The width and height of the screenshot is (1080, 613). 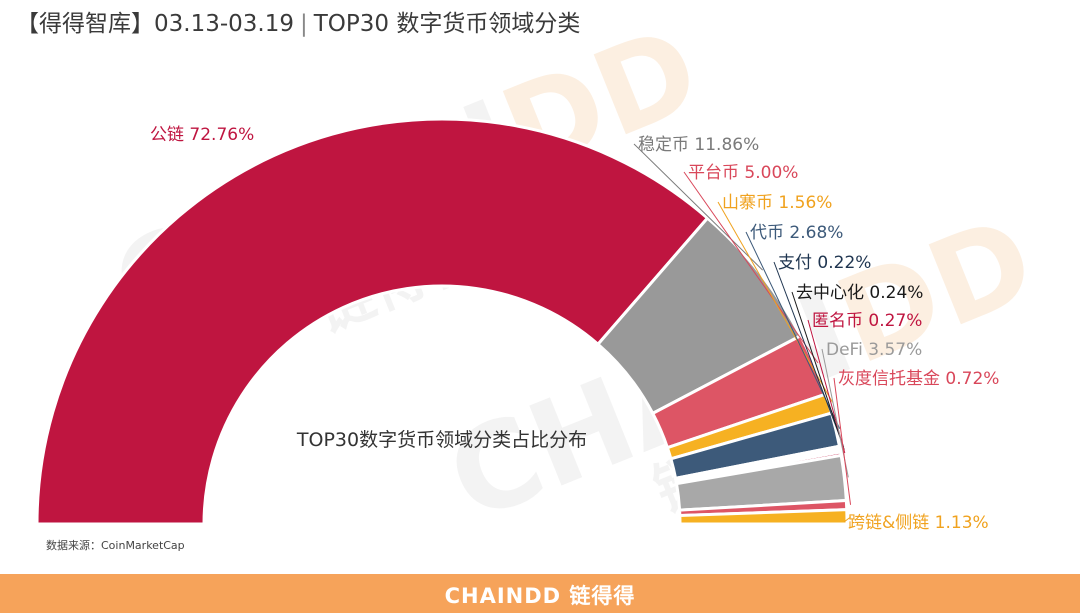 I want to click on slice-label-3: 平台币 5.00%, so click(x=743, y=173).